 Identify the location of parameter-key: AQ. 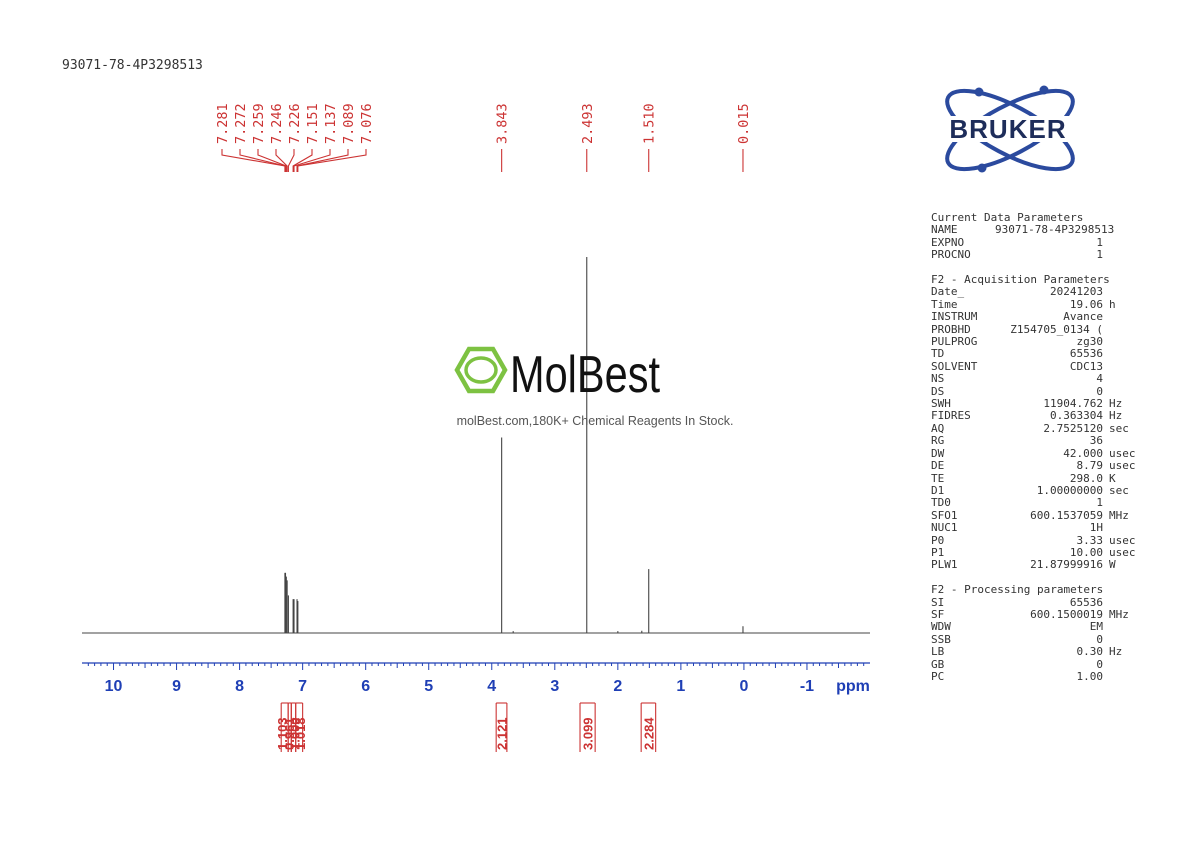
(938, 428).